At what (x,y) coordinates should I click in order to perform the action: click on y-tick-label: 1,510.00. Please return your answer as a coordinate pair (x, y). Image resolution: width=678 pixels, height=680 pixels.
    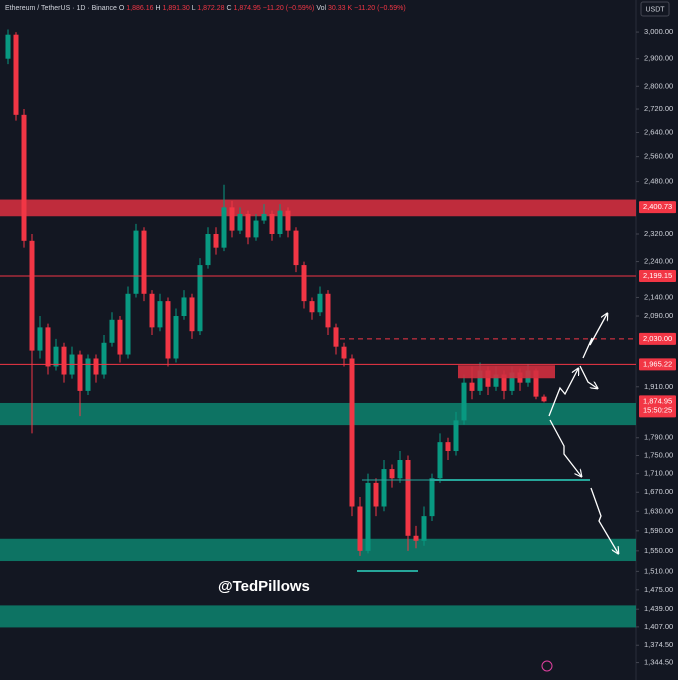
    Looking at the image, I should click on (658, 570).